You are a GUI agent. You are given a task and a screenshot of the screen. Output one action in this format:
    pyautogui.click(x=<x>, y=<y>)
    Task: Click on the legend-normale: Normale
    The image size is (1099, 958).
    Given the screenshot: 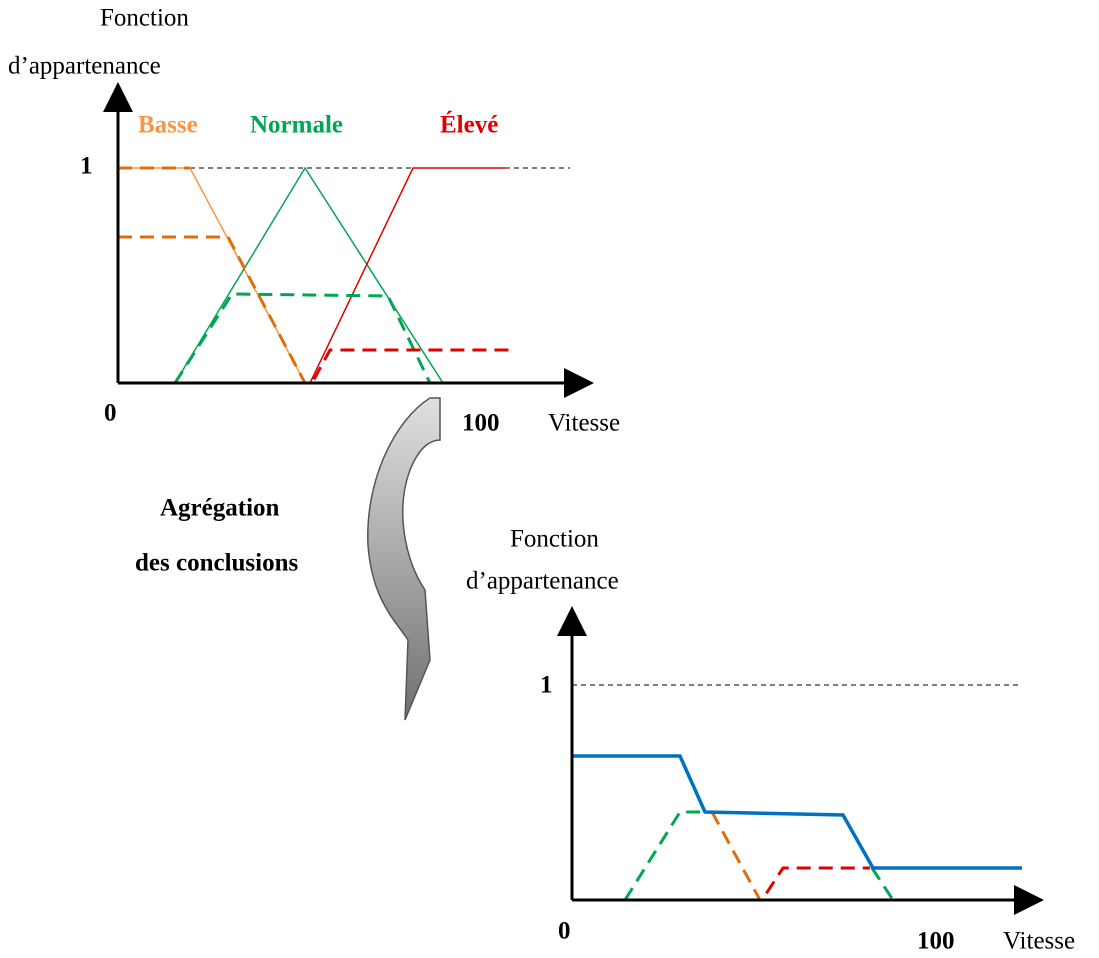 What is the action you would take?
    pyautogui.click(x=296, y=125)
    